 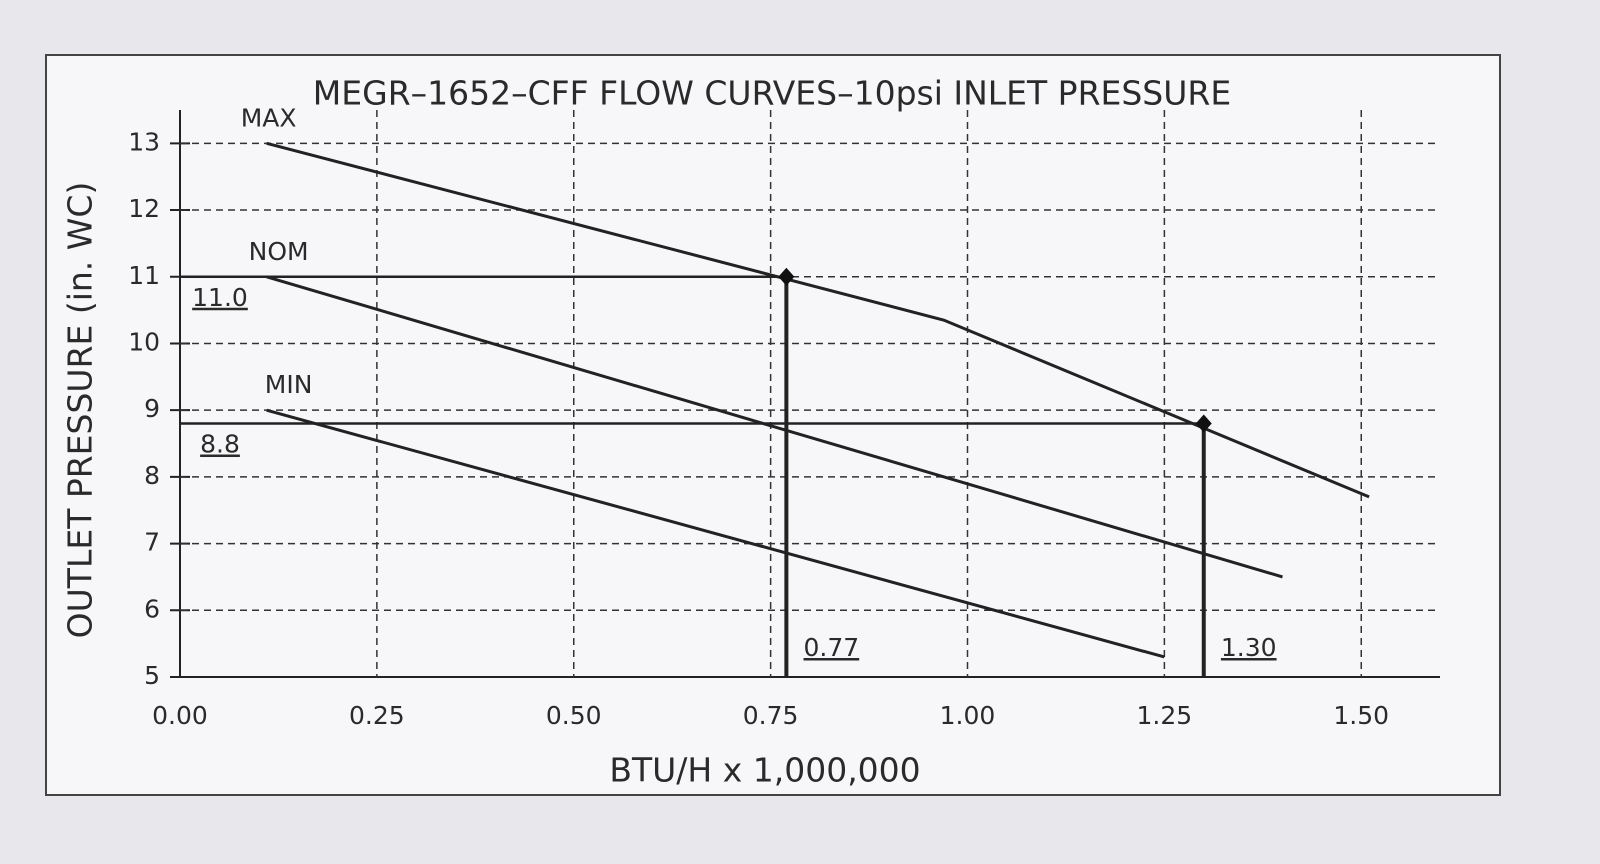 I want to click on reference-y-label: 11.0, so click(x=220, y=297).